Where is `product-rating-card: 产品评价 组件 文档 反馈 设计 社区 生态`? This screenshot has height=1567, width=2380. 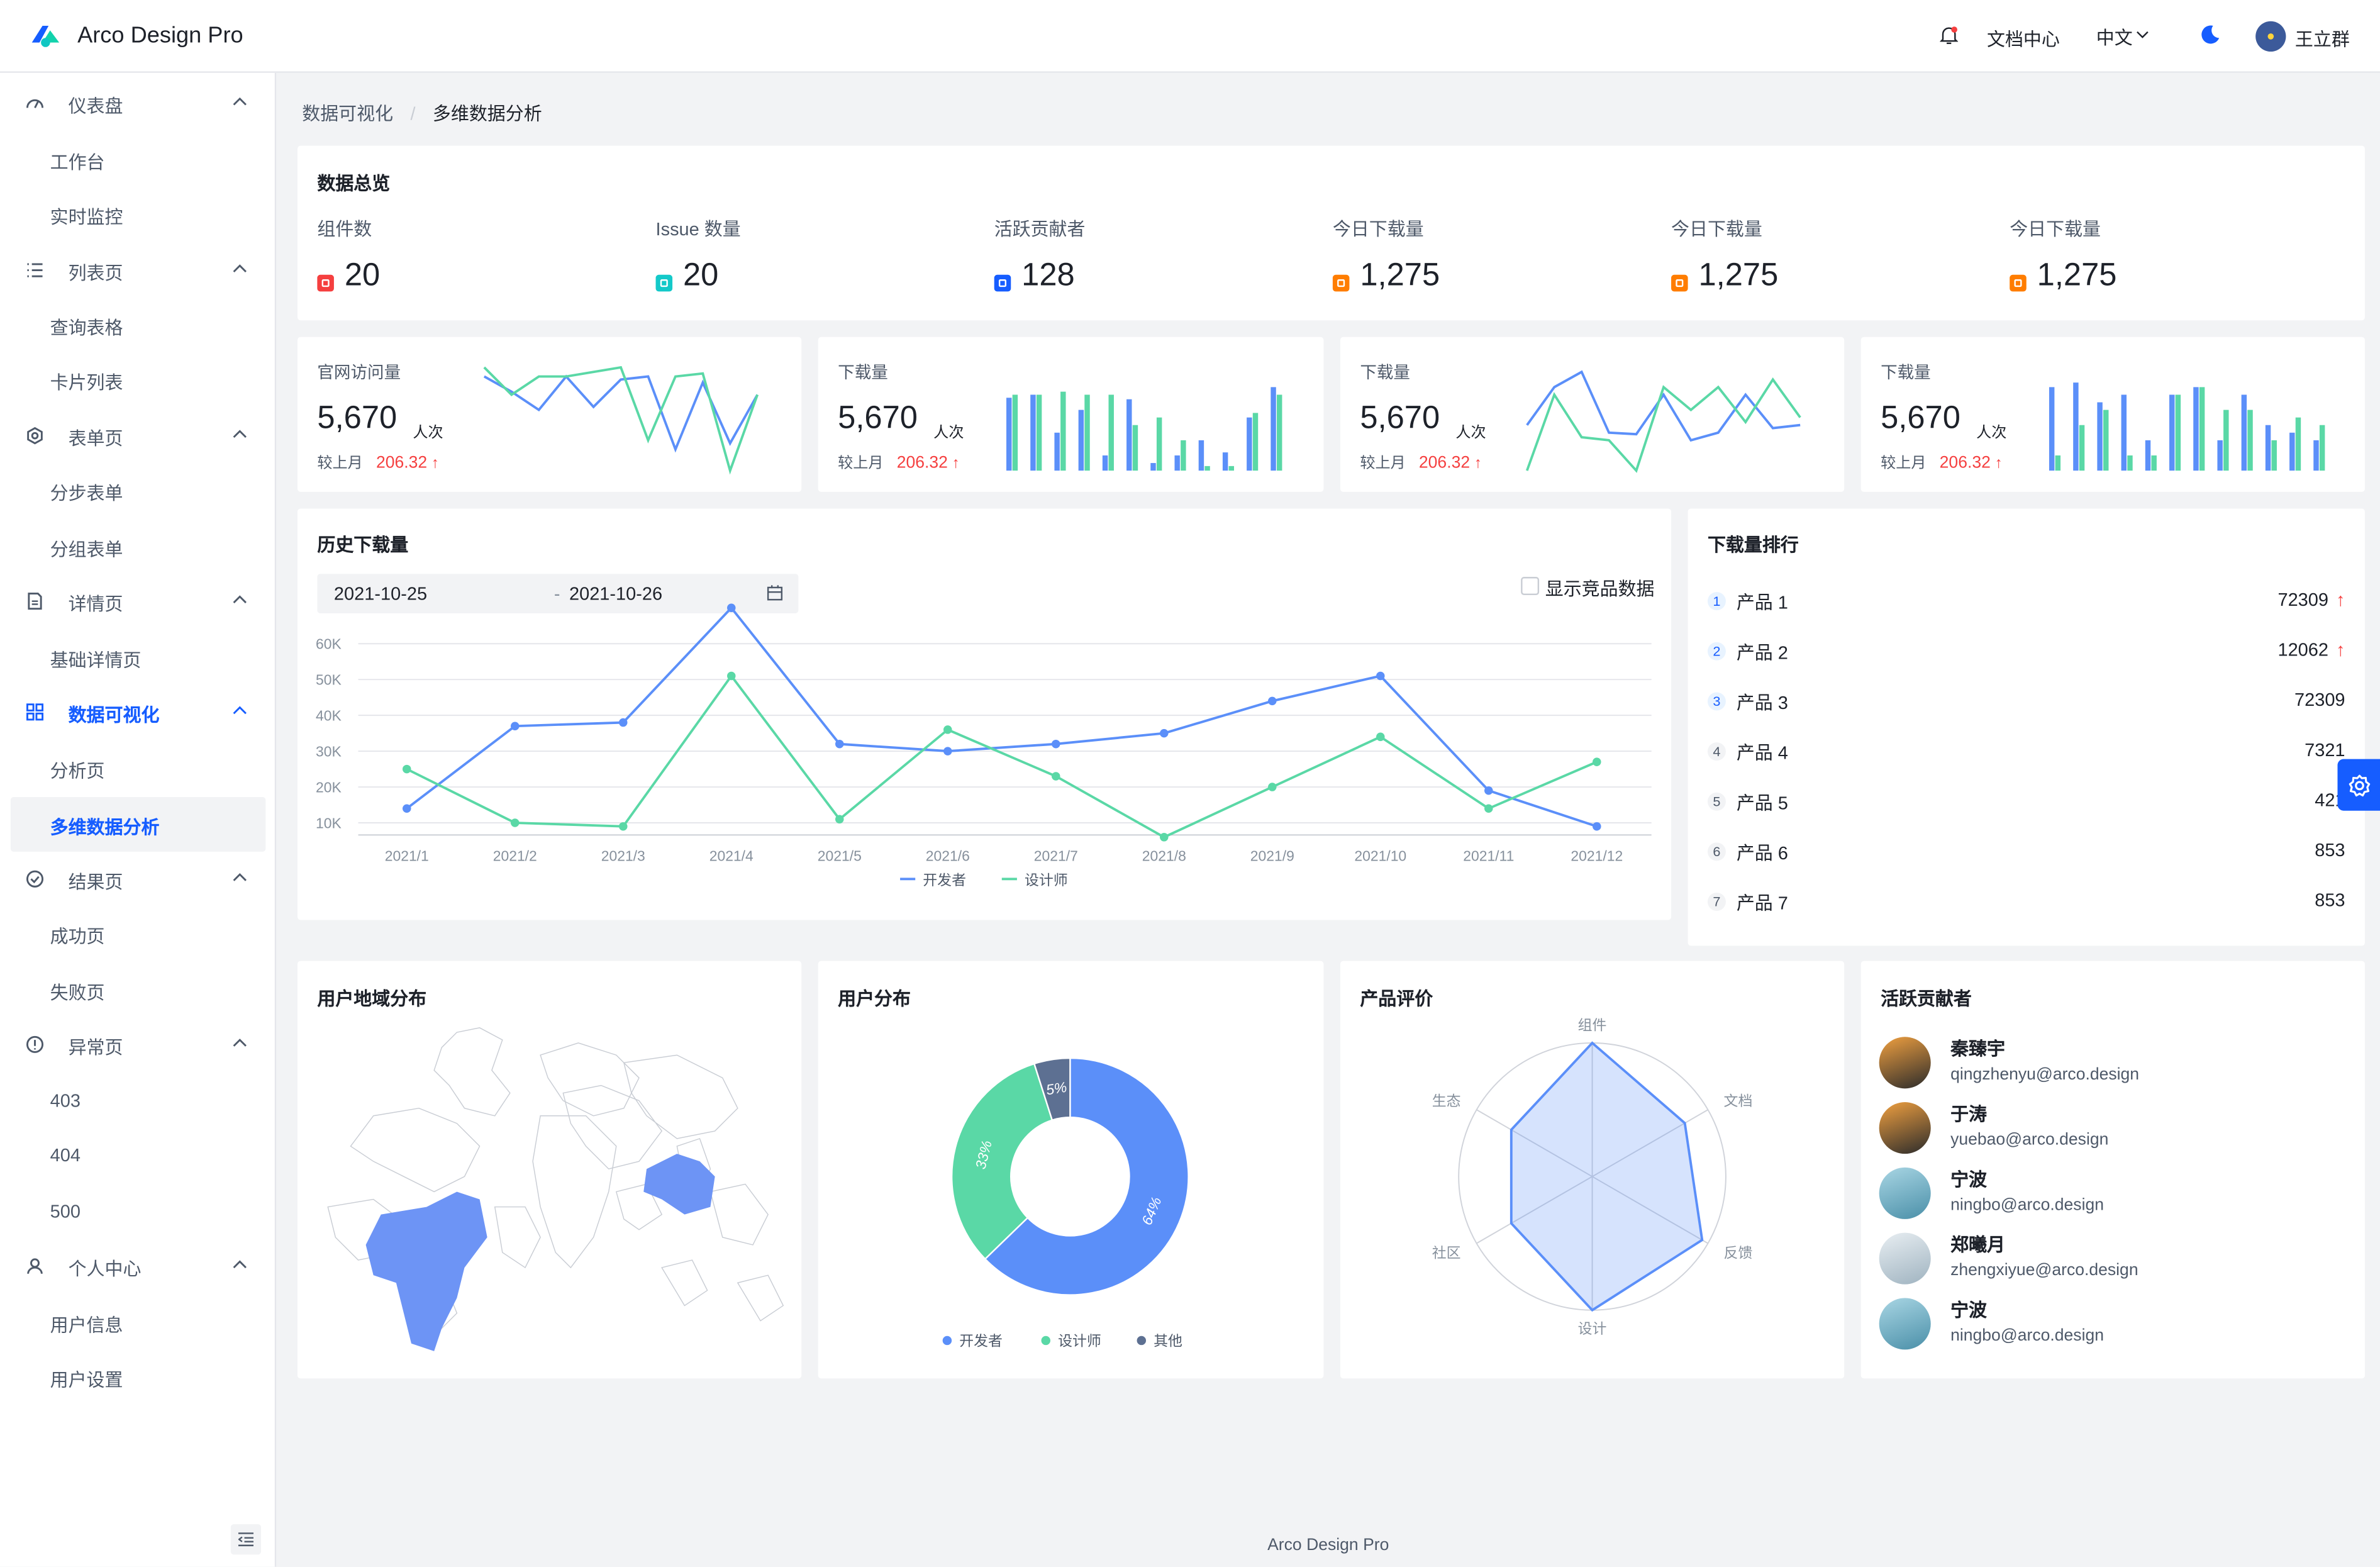
product-rating-card: 产品评价 组件 文档 反馈 设计 社区 生态 is located at coordinates (1592, 1170).